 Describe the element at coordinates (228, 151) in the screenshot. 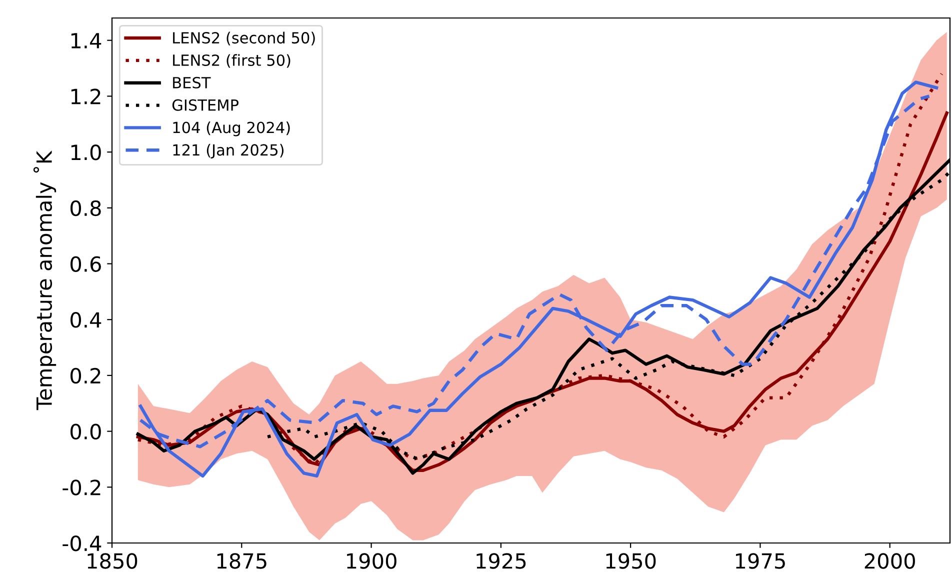

I see `legend-label: 121 (Jan 2025)` at that location.